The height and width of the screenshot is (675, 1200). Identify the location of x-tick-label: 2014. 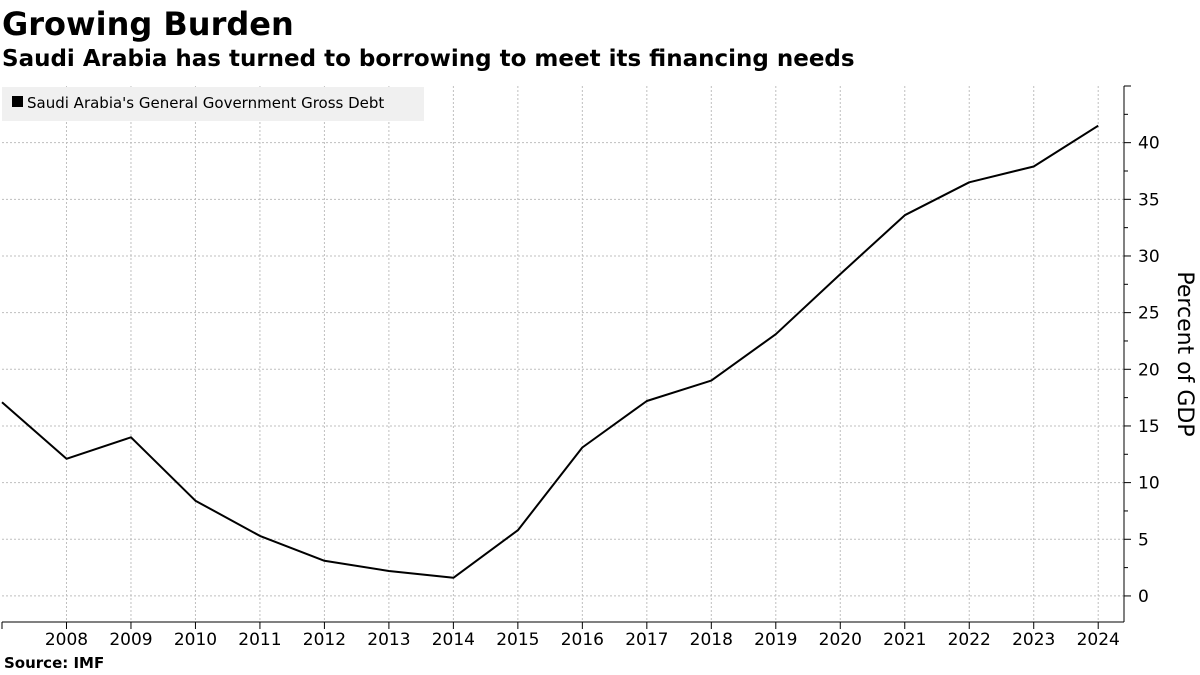
(453, 640).